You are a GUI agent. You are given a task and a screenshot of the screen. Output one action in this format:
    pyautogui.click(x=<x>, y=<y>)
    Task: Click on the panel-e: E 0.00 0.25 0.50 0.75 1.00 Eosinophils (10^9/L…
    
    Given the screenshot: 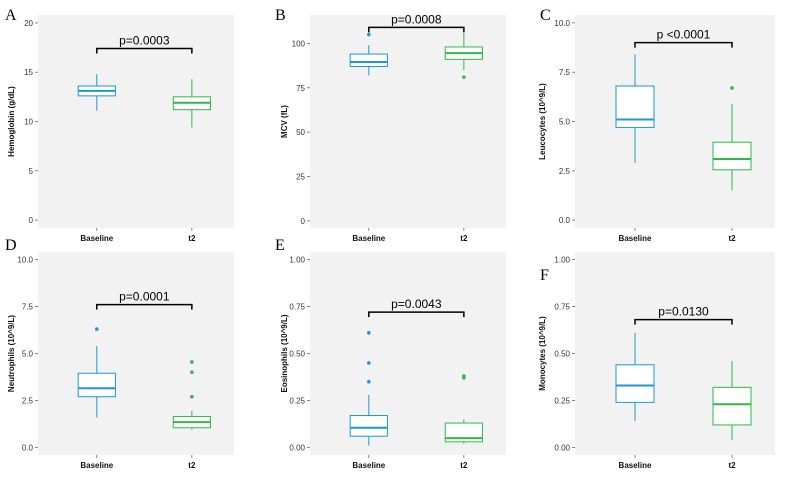 What is the action you would take?
    pyautogui.click(x=390, y=353)
    